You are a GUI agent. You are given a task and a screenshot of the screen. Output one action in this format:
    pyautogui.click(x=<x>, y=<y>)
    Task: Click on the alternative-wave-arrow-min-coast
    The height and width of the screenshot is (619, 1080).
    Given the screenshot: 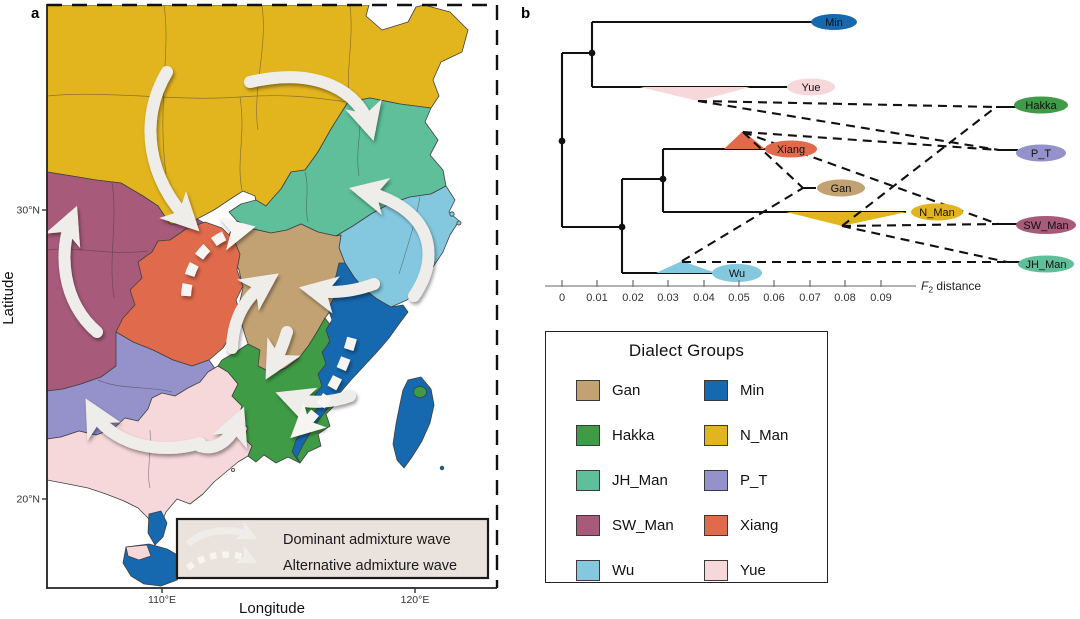 What is the action you would take?
    pyautogui.click(x=323, y=387)
    